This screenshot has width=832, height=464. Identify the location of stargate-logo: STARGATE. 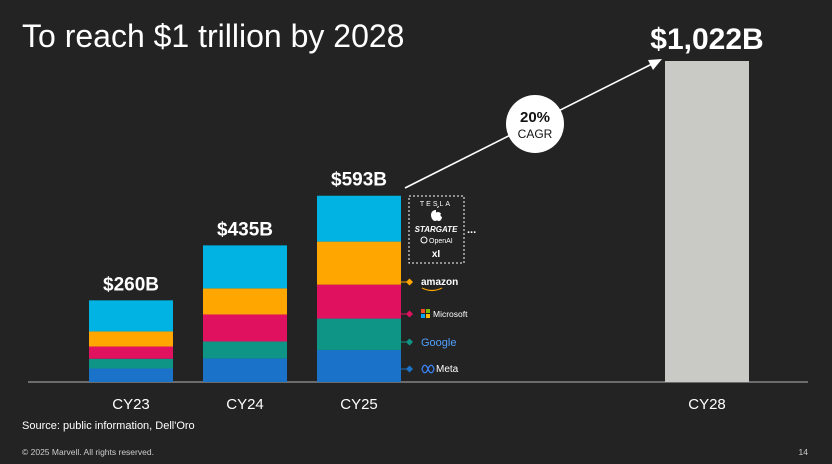
(436, 229).